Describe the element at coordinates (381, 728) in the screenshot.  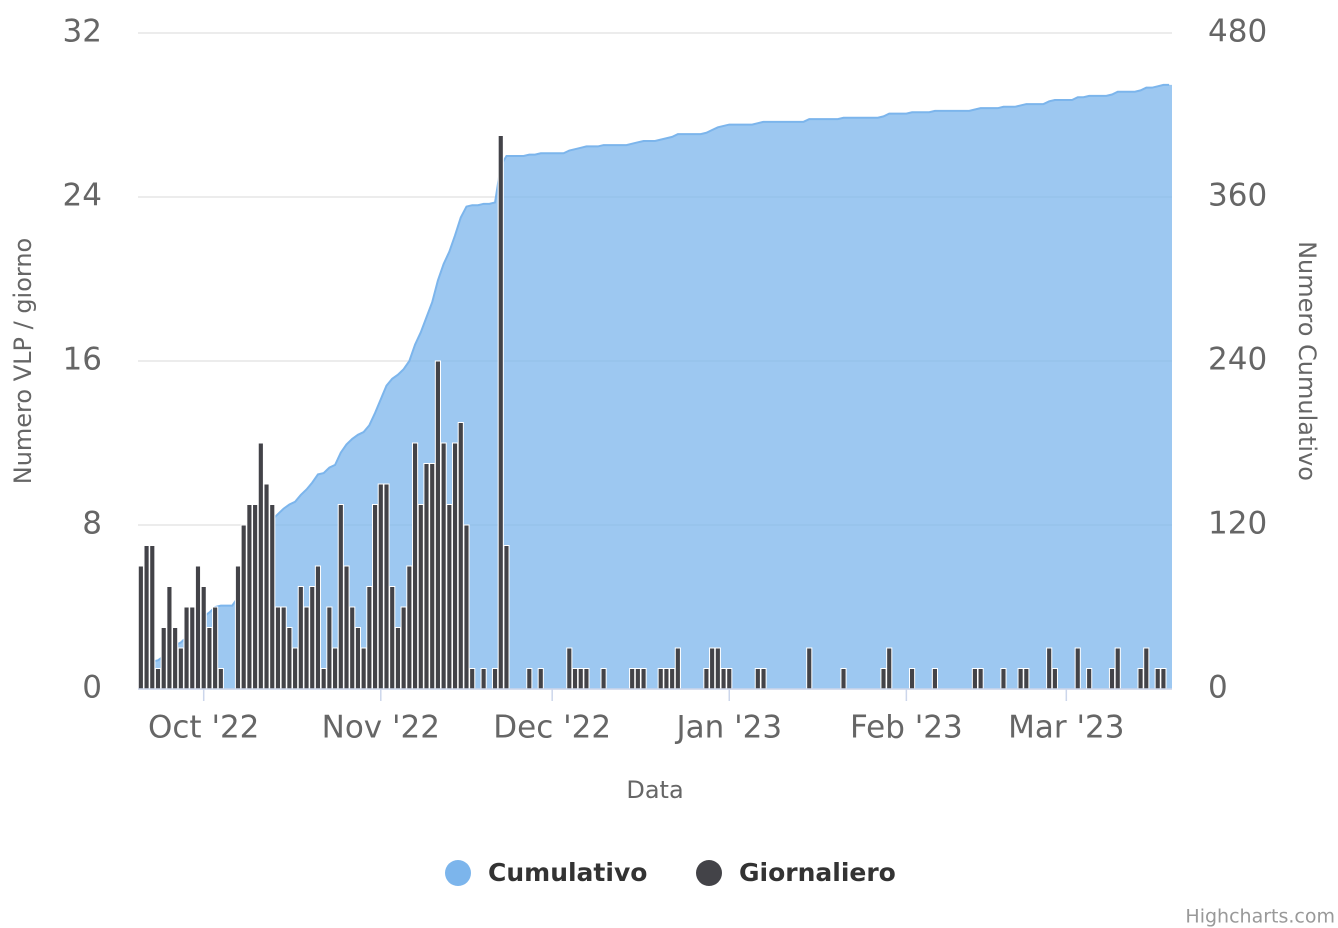
I see `x-tick-label: Nov '22` at that location.